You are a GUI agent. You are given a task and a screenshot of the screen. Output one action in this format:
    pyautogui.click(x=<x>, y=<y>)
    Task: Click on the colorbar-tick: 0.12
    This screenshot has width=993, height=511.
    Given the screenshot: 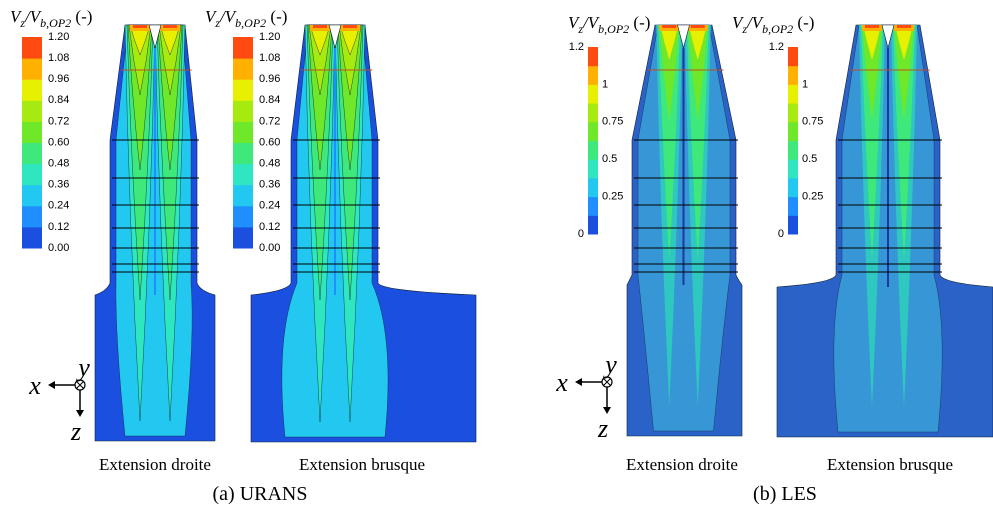 What is the action you would take?
    pyautogui.click(x=269, y=227)
    